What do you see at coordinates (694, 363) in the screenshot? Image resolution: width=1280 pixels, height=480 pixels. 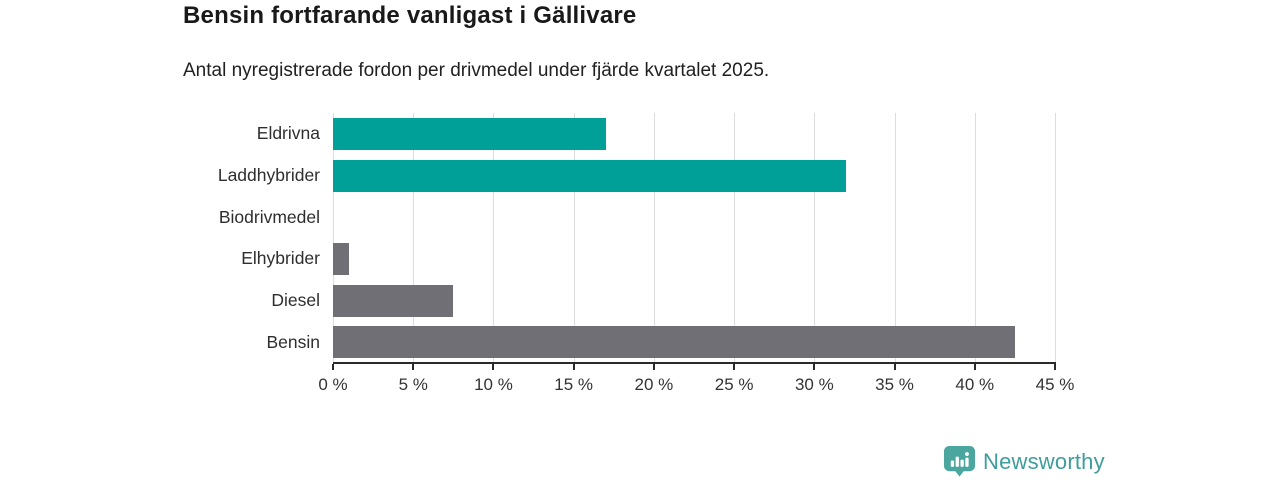 I see `x-axis-line` at bounding box center [694, 363].